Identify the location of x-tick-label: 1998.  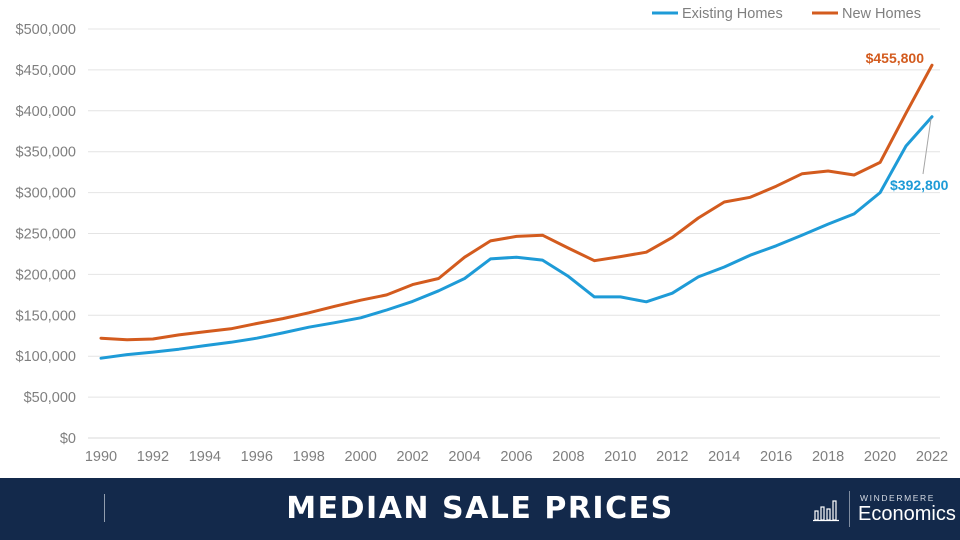
(309, 457).